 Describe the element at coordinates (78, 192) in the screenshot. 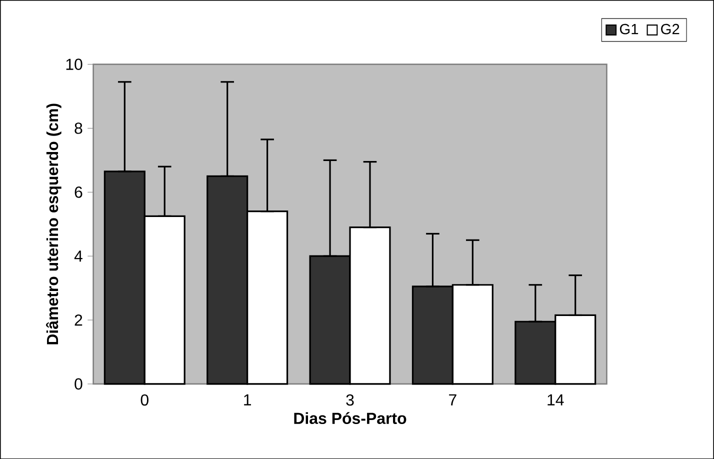

I see `y-tick-label: 6` at that location.